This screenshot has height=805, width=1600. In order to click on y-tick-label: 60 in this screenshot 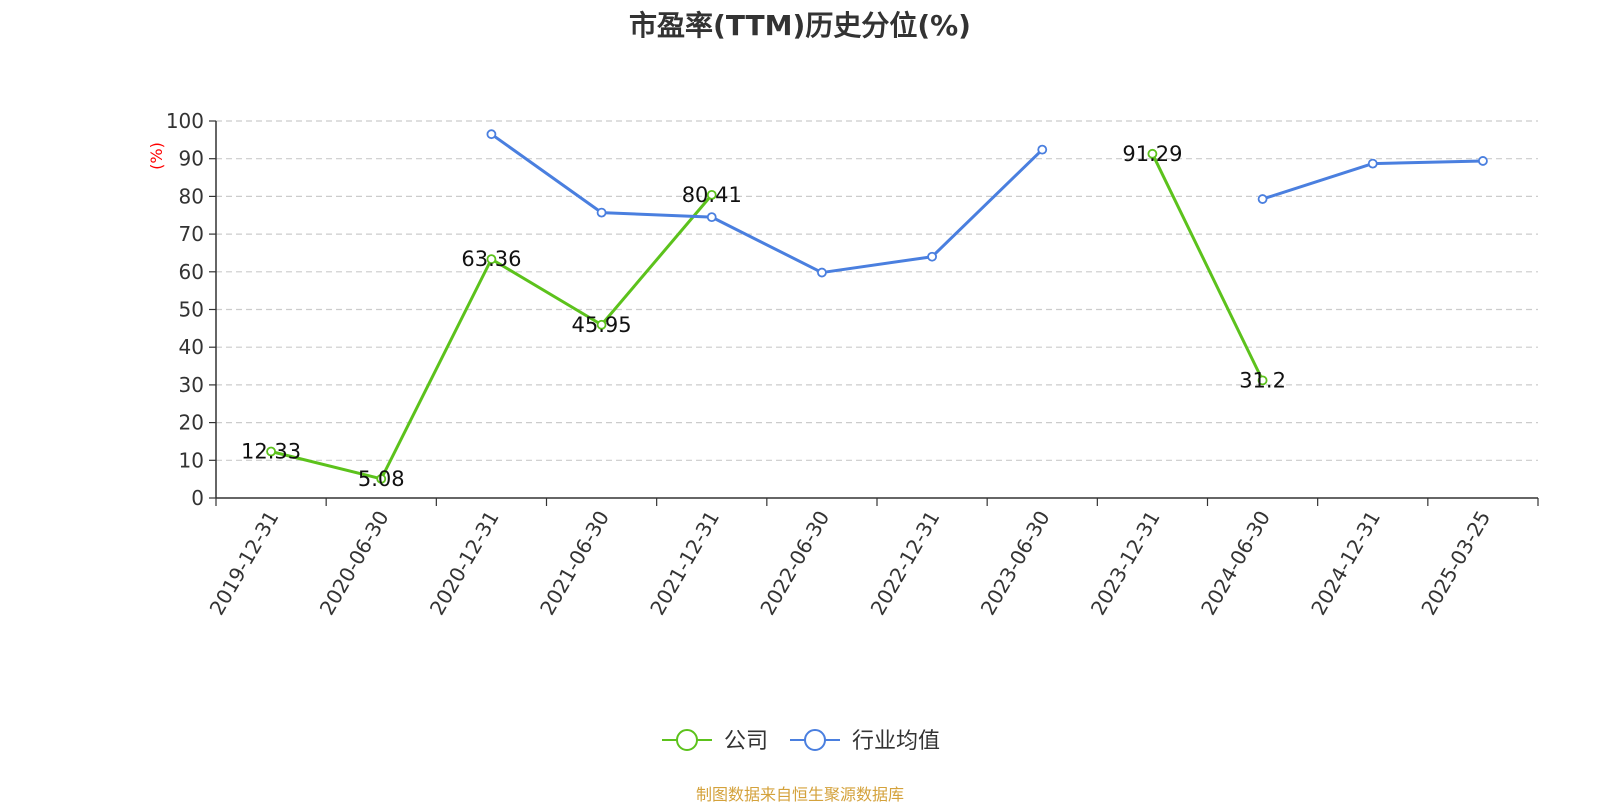, I will do `click(191, 272)`.